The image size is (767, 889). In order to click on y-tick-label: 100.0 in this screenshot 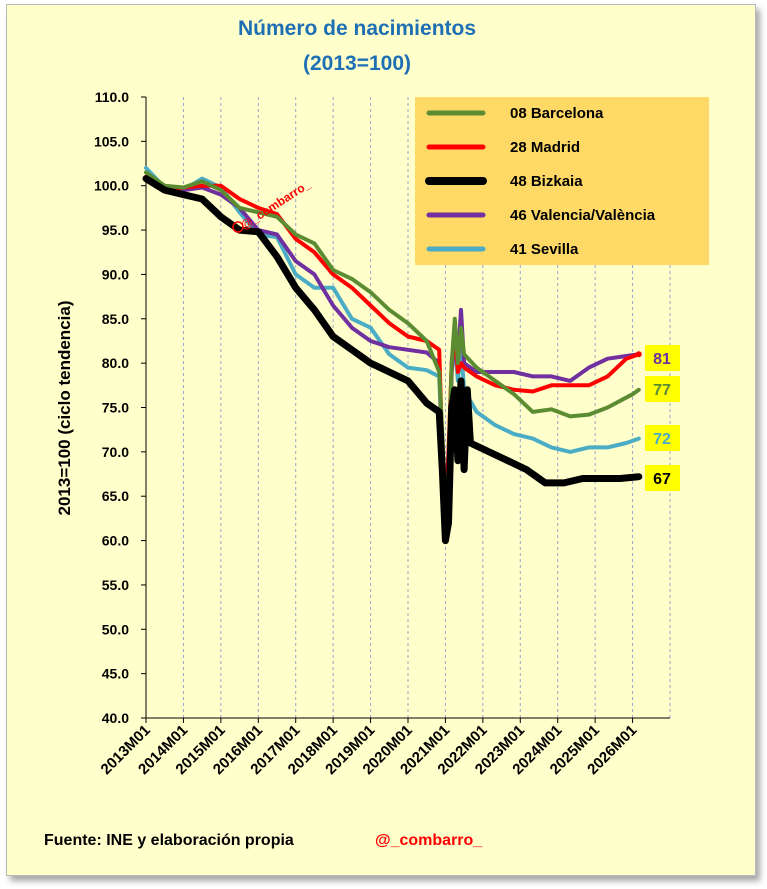, I will do `click(111, 186)`.